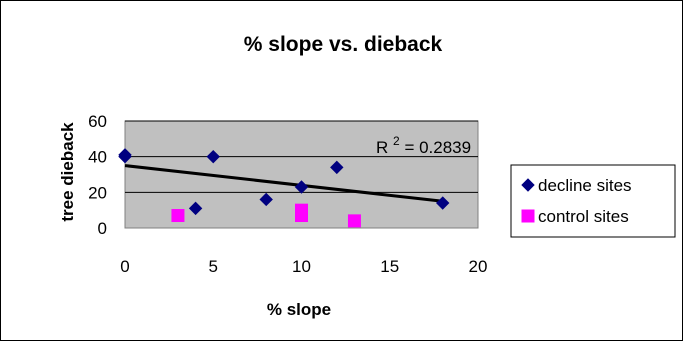 This screenshot has height=344, width=685. Describe the element at coordinates (299, 309) in the screenshot. I see `x-axis-title: % slope` at that location.